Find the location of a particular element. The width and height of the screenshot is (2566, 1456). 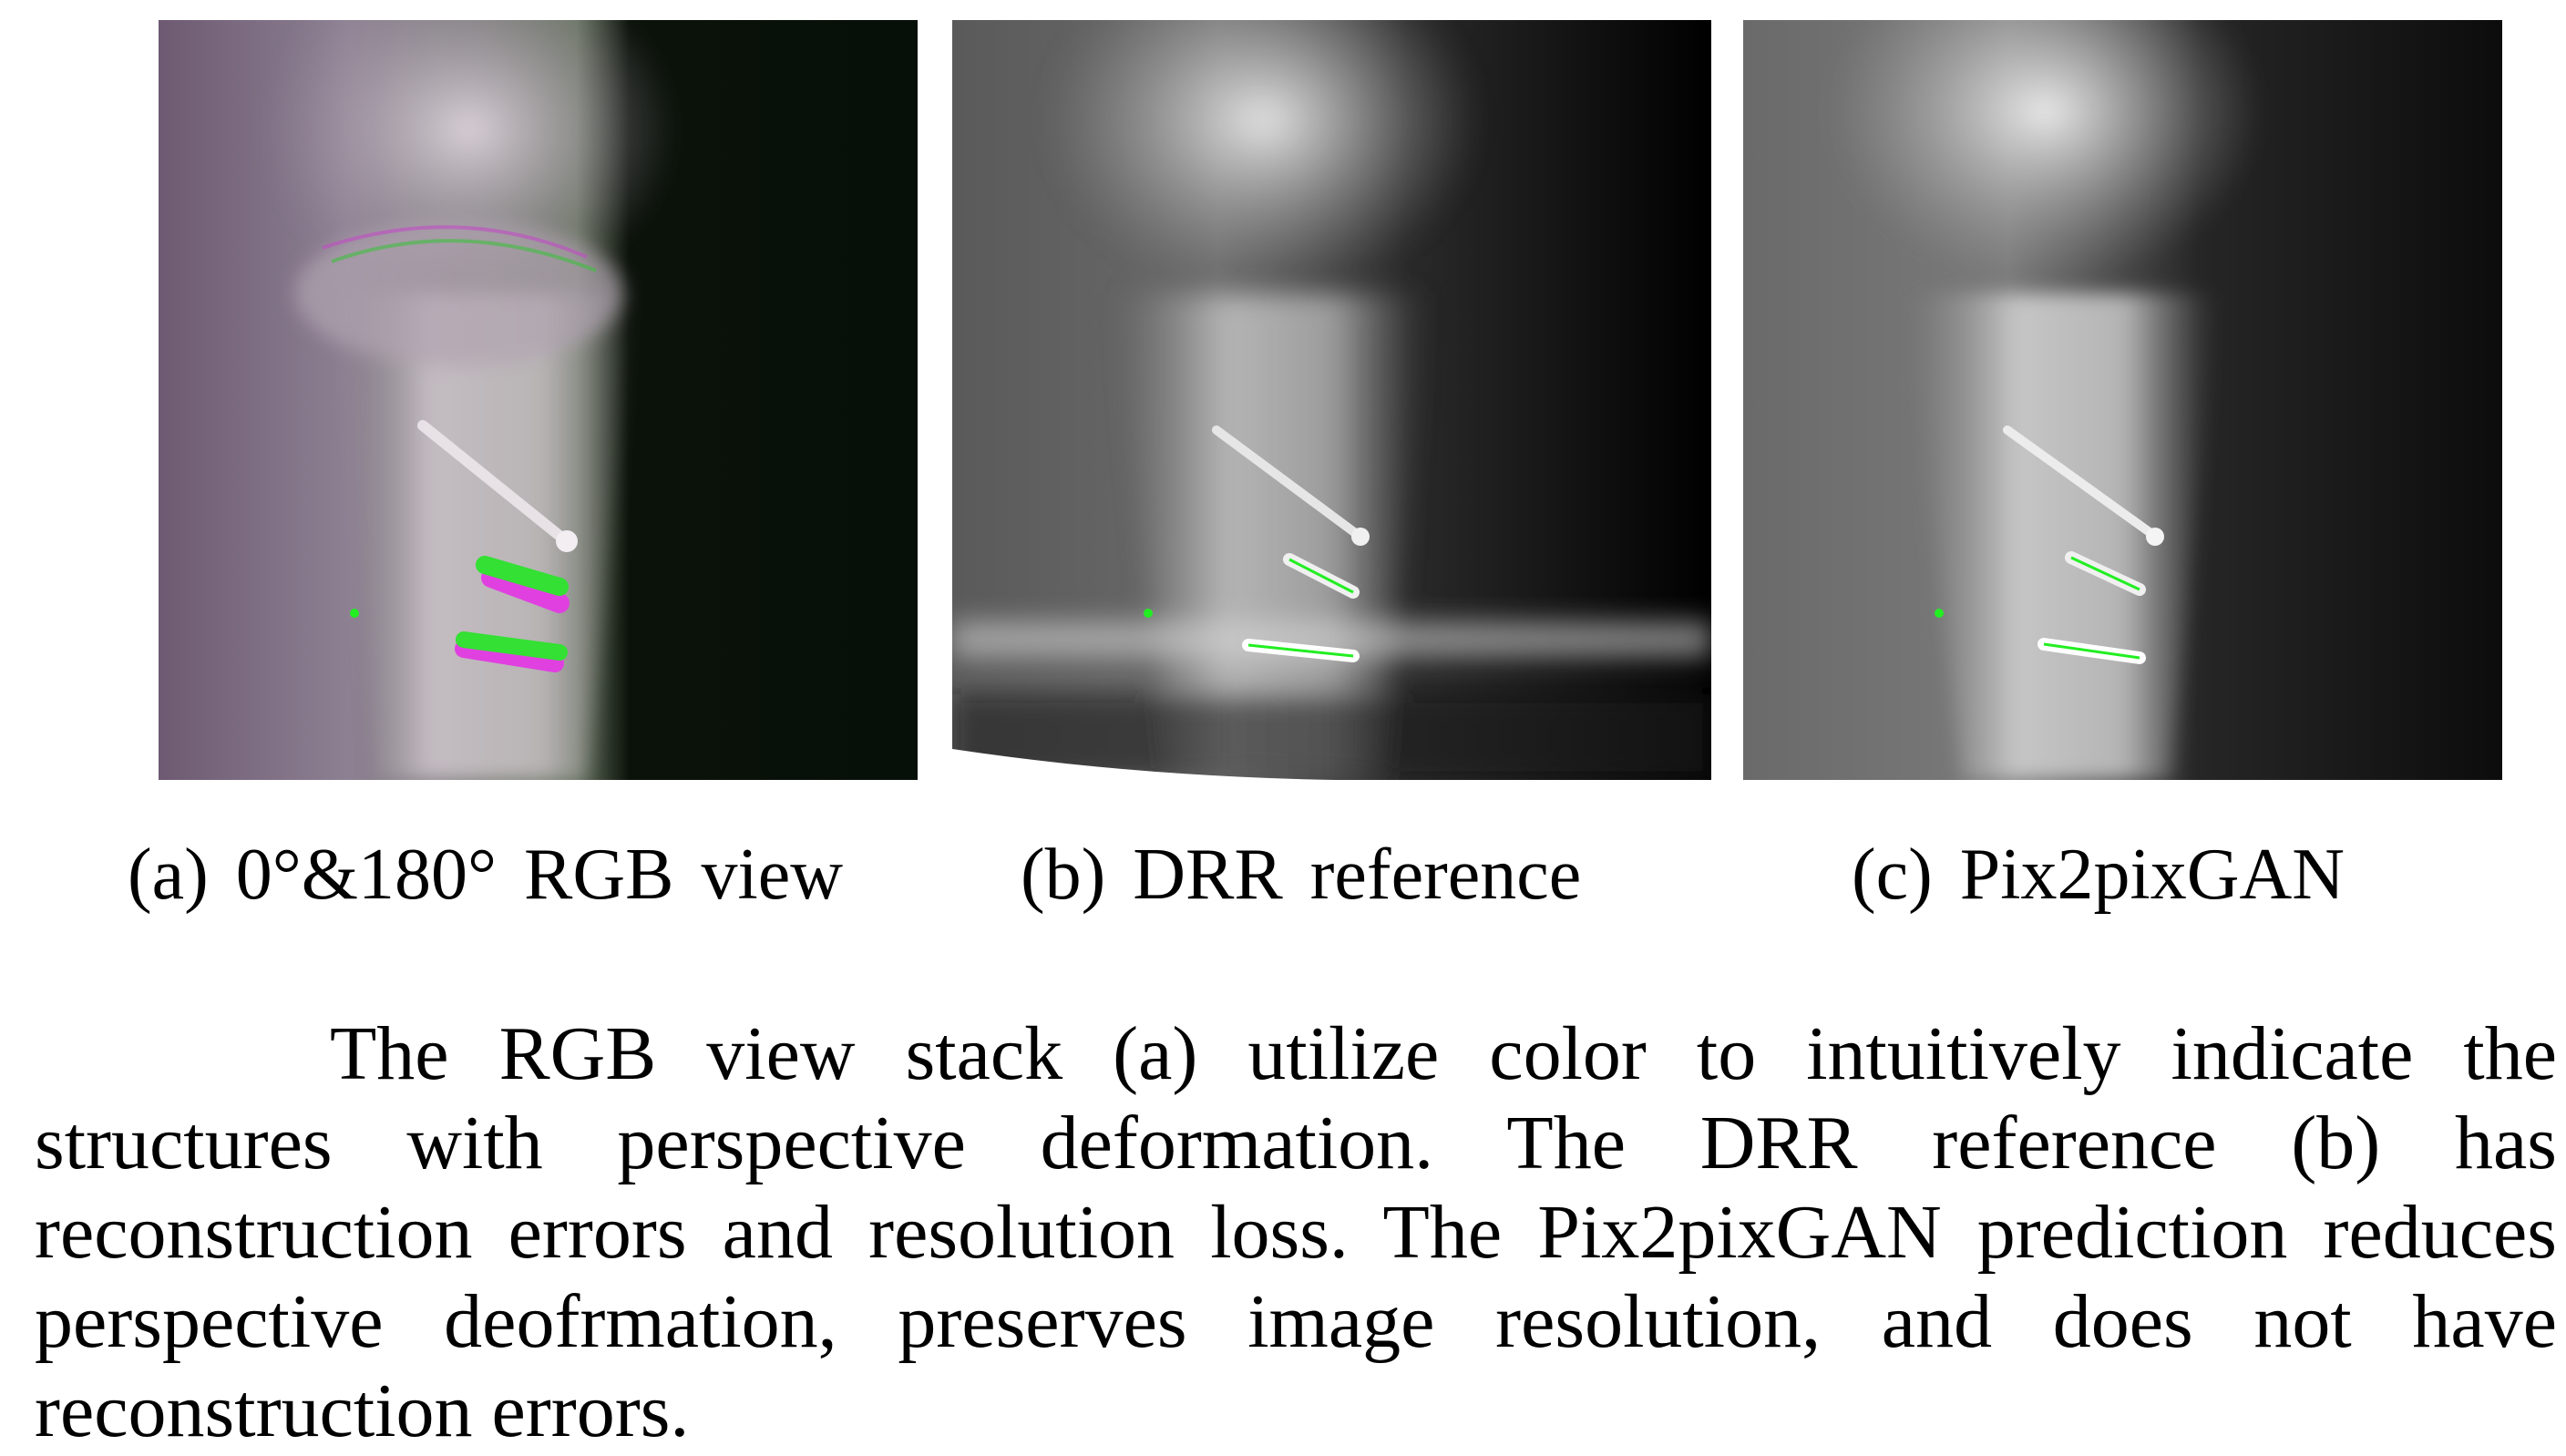

subcaption-c: (c) Pix2pixGAN is located at coordinates (2098, 875).